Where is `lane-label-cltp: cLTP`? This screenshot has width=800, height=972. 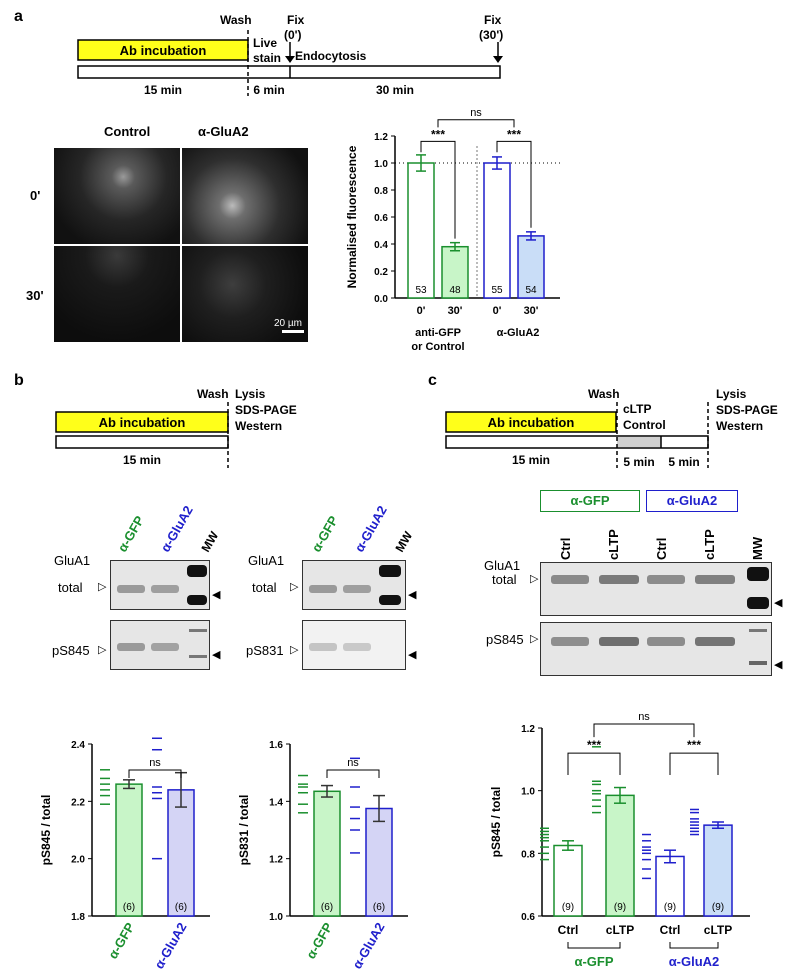 lane-label-cltp: cLTP is located at coordinates (613, 544).